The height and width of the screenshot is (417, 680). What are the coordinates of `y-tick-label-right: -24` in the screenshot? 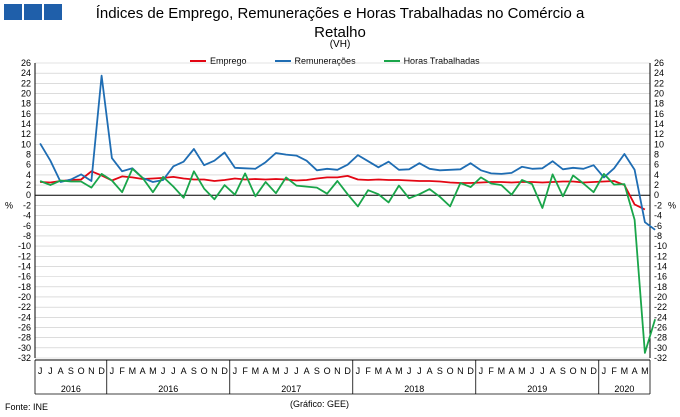 It's located at (660, 317).